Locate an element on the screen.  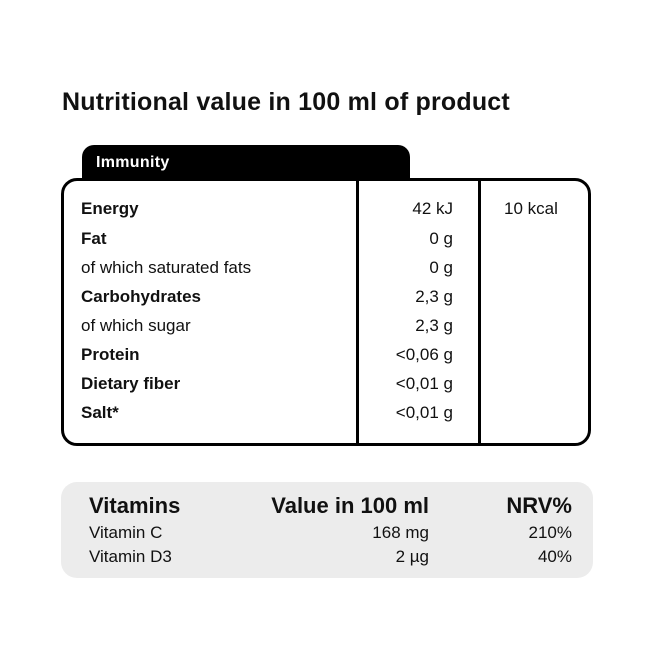
vitamins-header: Vitamins is located at coordinates (135, 505).